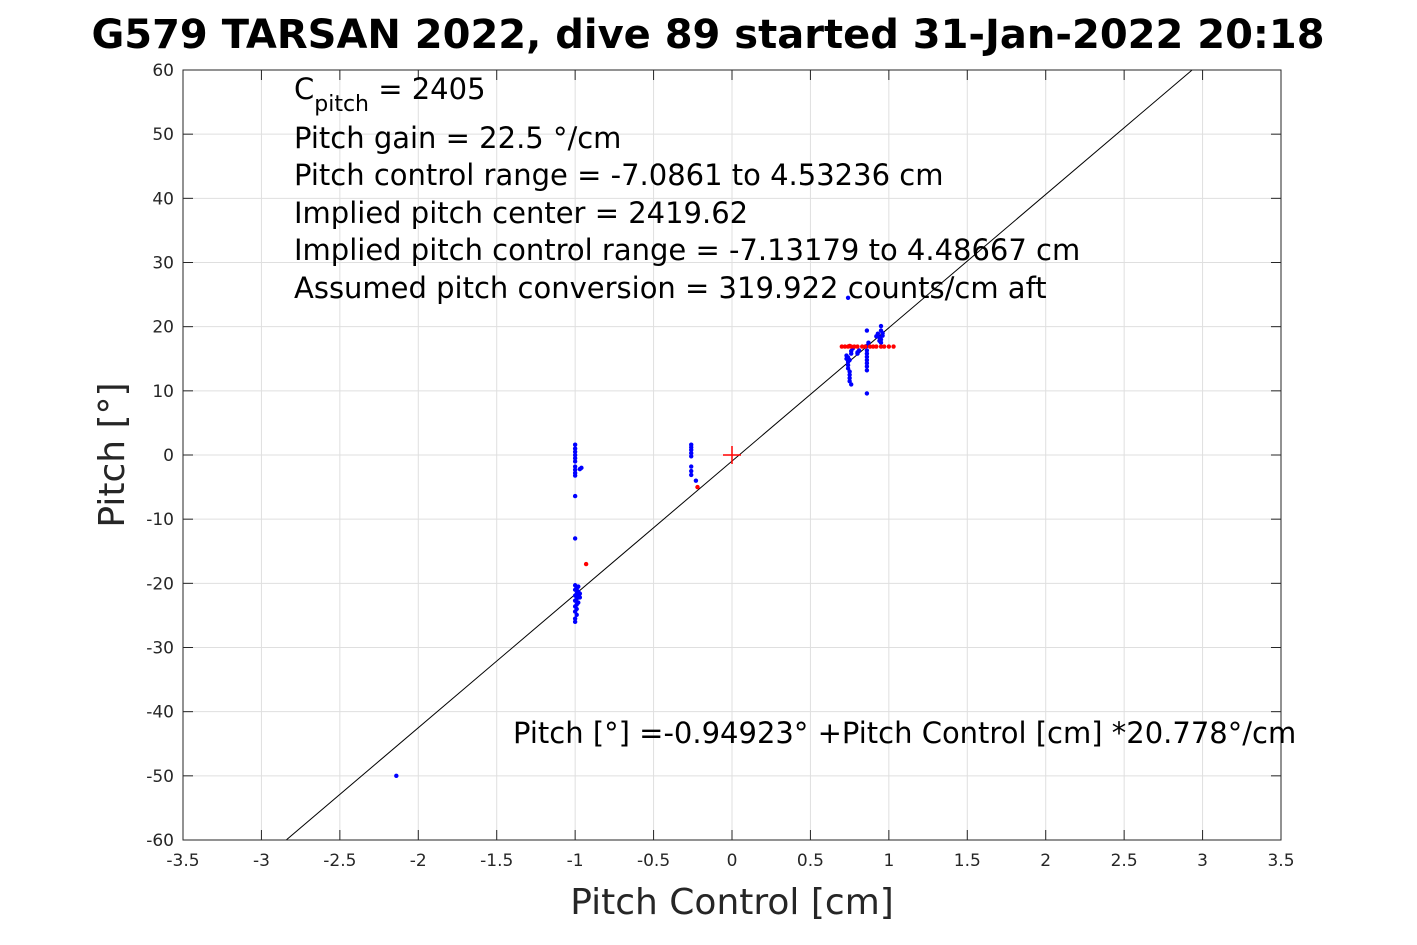 This screenshot has width=1417, height=945. Describe the element at coordinates (160, 584) in the screenshot. I see `y-tick-label: -20` at that location.